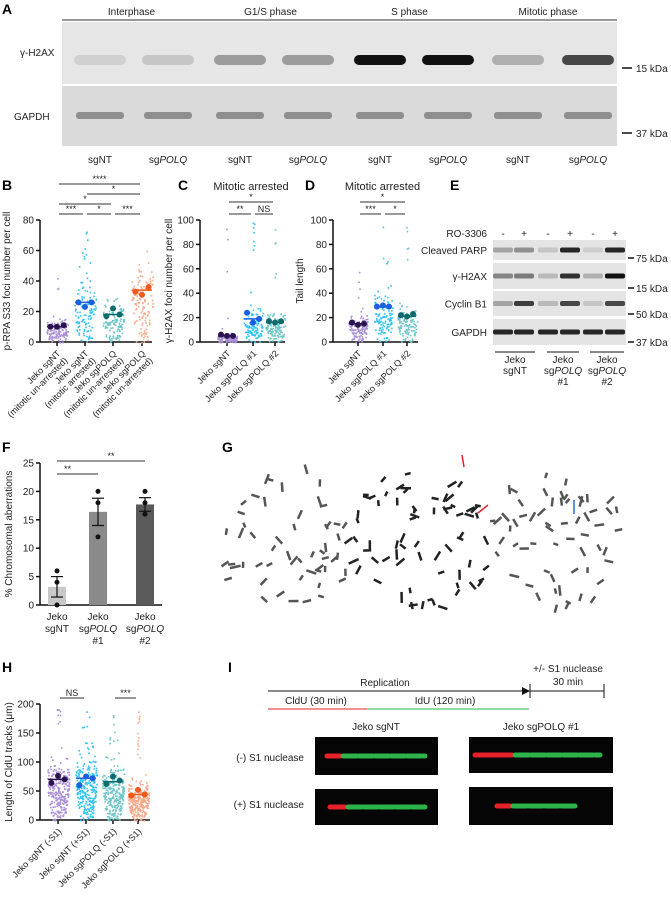 The height and width of the screenshot is (900, 671). Describe the element at coordinates (111, 456) in the screenshot. I see `significance-label: **` at that location.